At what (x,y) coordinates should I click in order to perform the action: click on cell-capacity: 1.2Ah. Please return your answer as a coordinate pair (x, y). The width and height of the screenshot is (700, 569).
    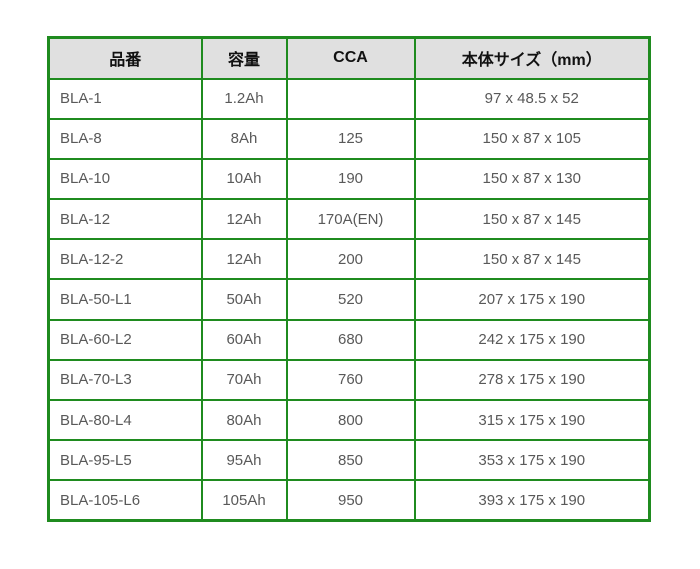
    Looking at the image, I should click on (244, 98).